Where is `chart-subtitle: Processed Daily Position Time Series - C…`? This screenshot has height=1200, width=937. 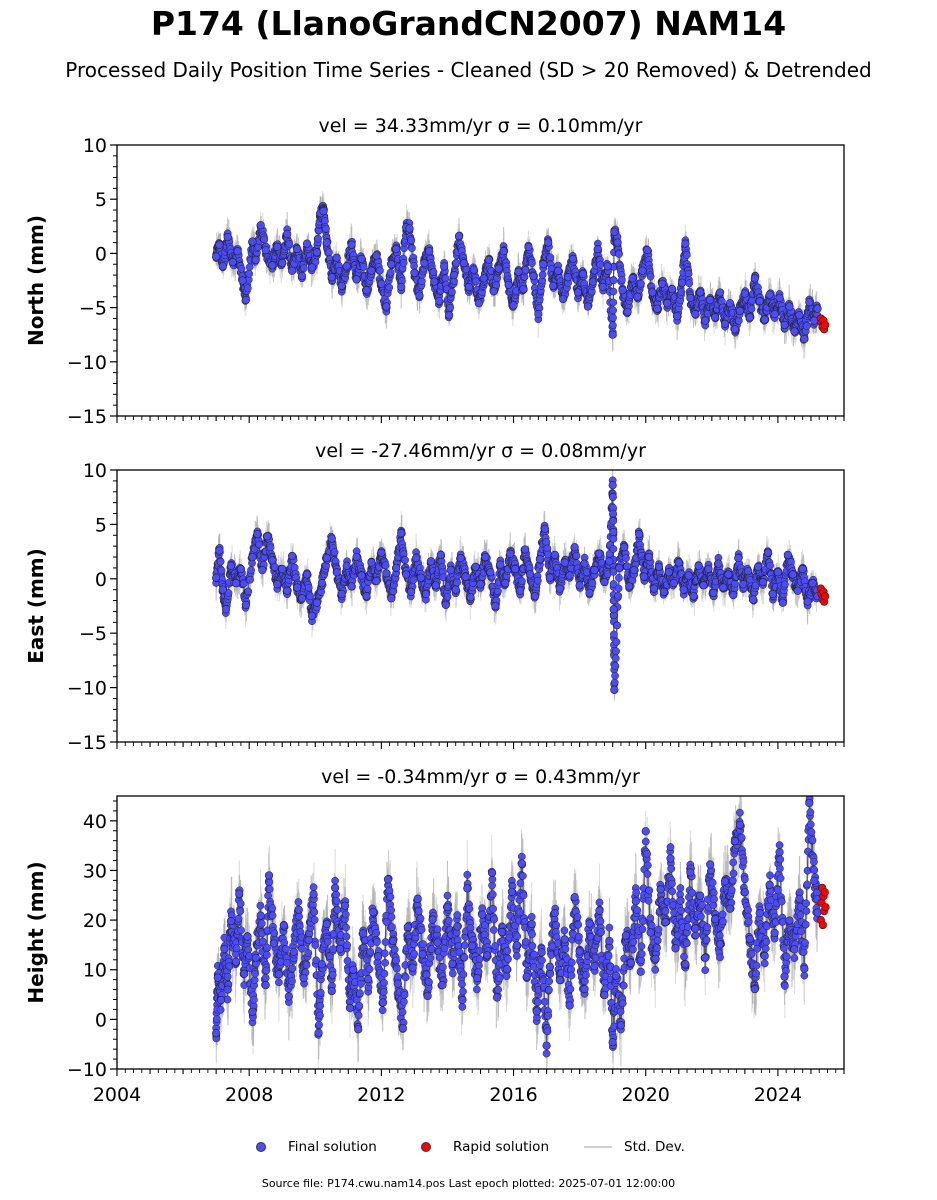 chart-subtitle: Processed Daily Position Time Series - C… is located at coordinates (468, 70).